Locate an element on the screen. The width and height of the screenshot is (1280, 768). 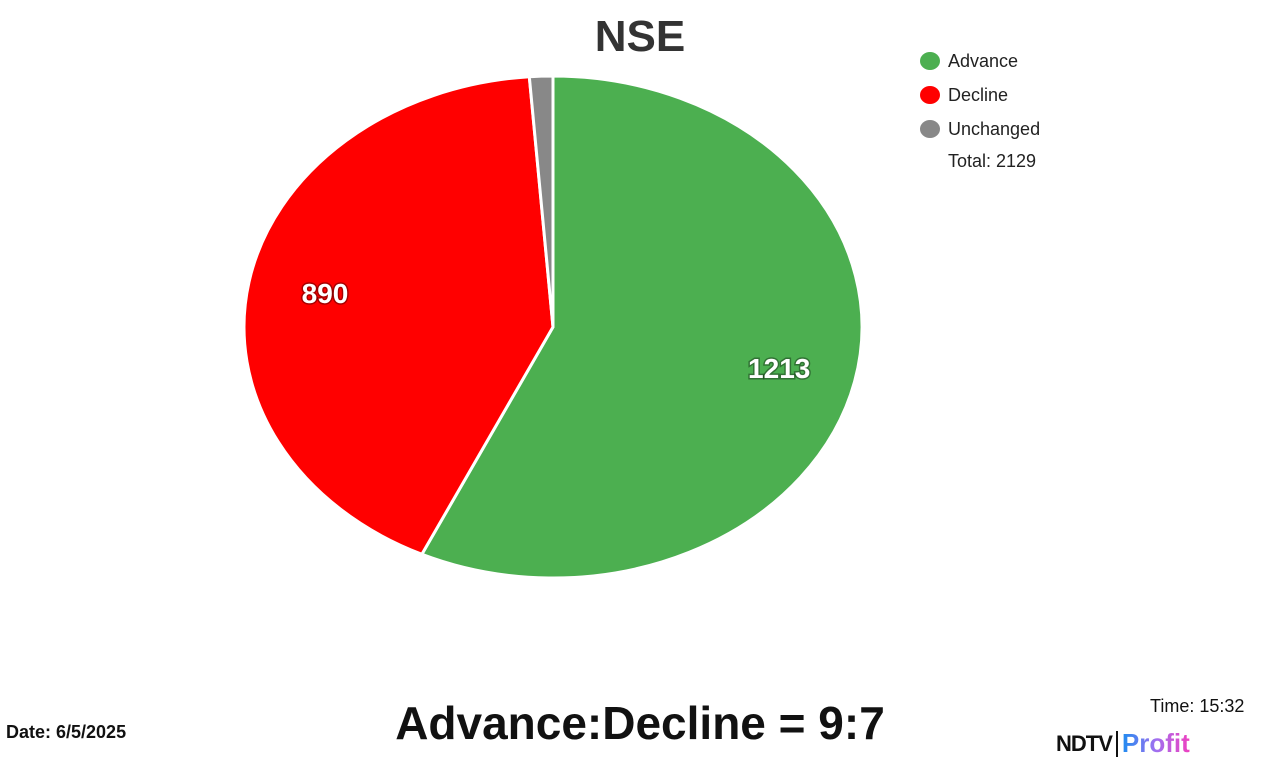
legend-item-advance: Advance is located at coordinates (980, 61).